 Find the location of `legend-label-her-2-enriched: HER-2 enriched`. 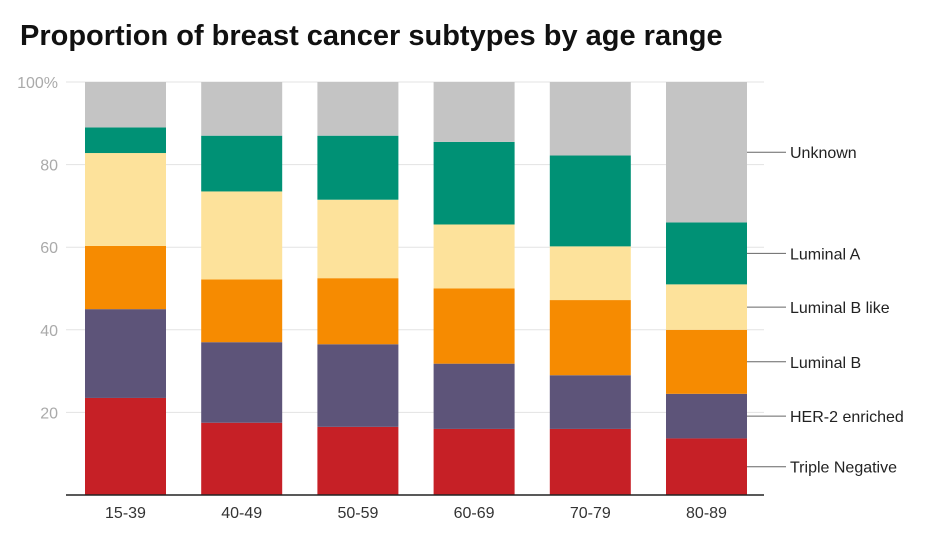

legend-label-her-2-enriched: HER-2 enriched is located at coordinates (847, 417).